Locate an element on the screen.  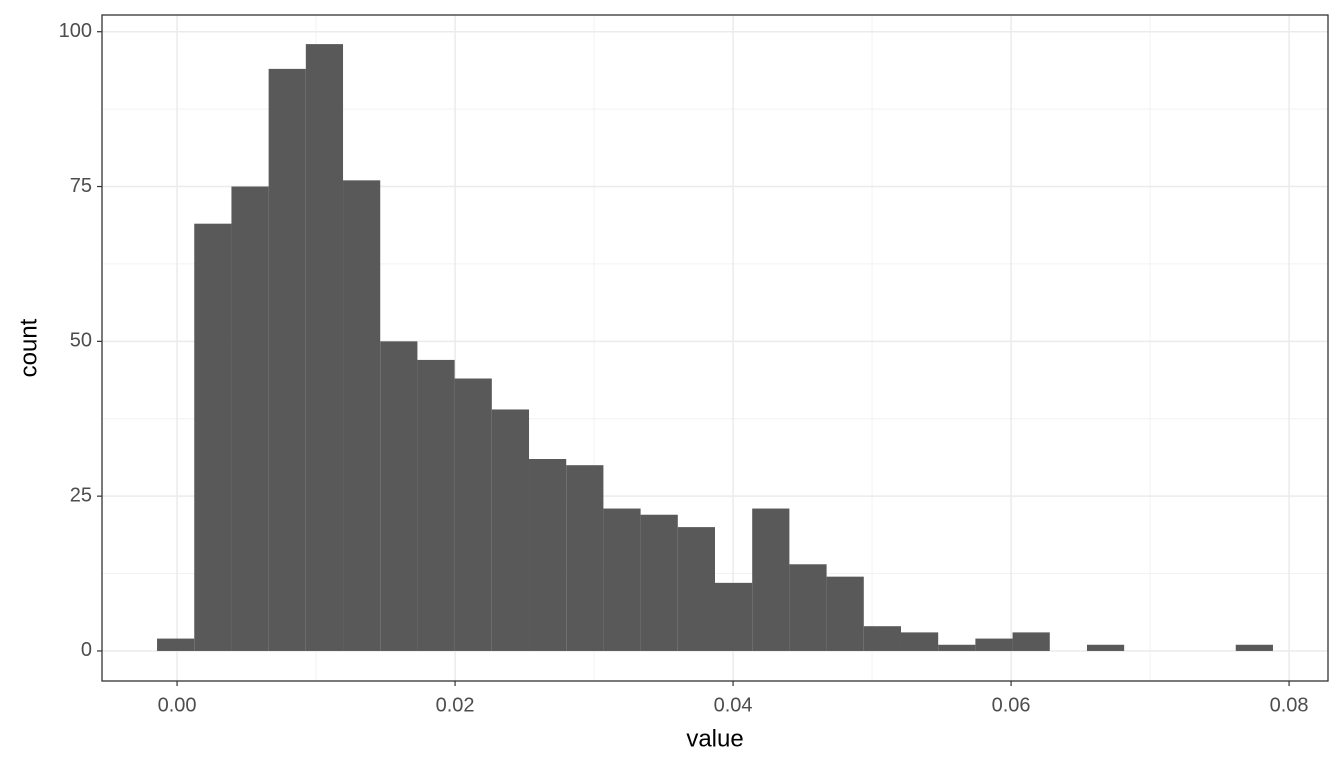
y-tick-label: 0 is located at coordinates (86, 650).